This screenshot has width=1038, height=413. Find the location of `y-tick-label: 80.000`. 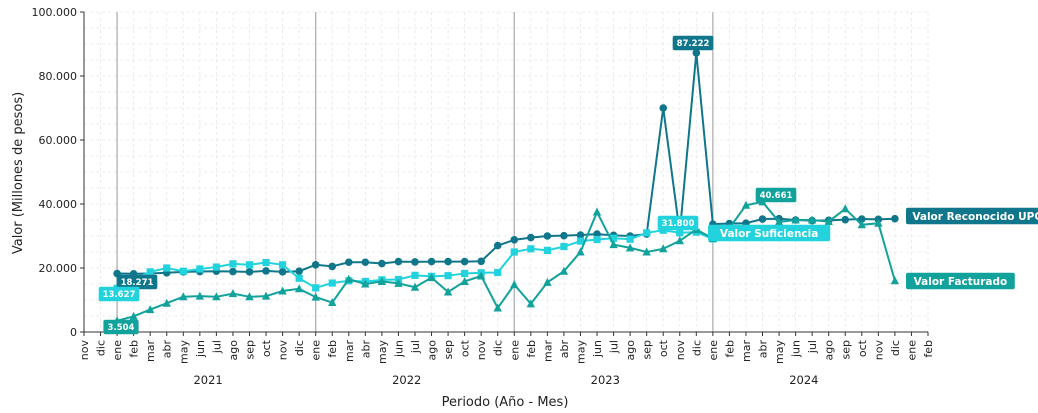

y-tick-label: 80.000 is located at coordinates (58, 76).